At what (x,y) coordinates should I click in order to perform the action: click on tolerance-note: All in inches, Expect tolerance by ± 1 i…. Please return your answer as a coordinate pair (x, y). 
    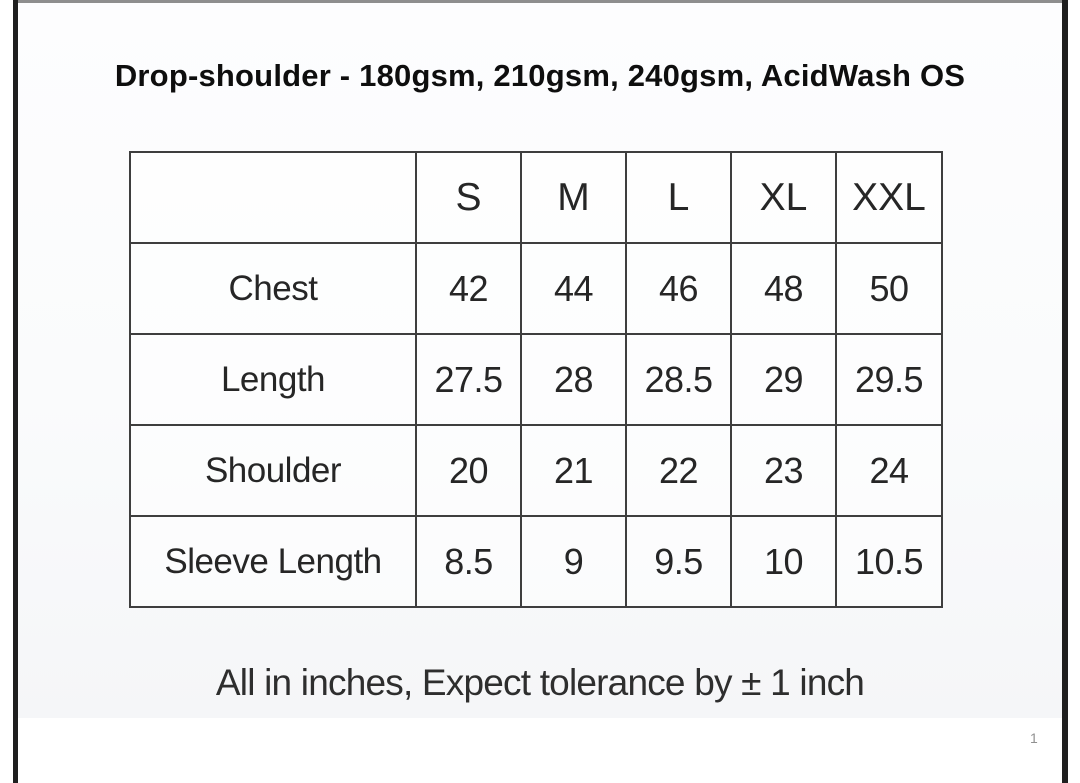
    Looking at the image, I should click on (540, 682).